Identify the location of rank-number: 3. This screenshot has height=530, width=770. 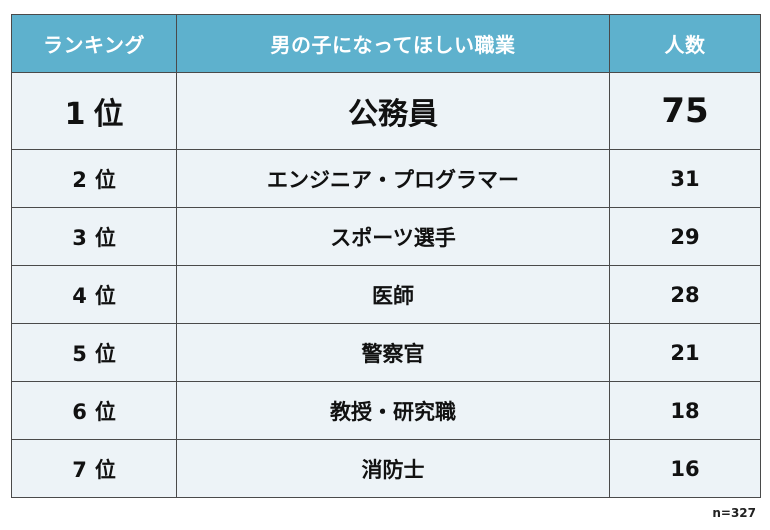
(79, 237).